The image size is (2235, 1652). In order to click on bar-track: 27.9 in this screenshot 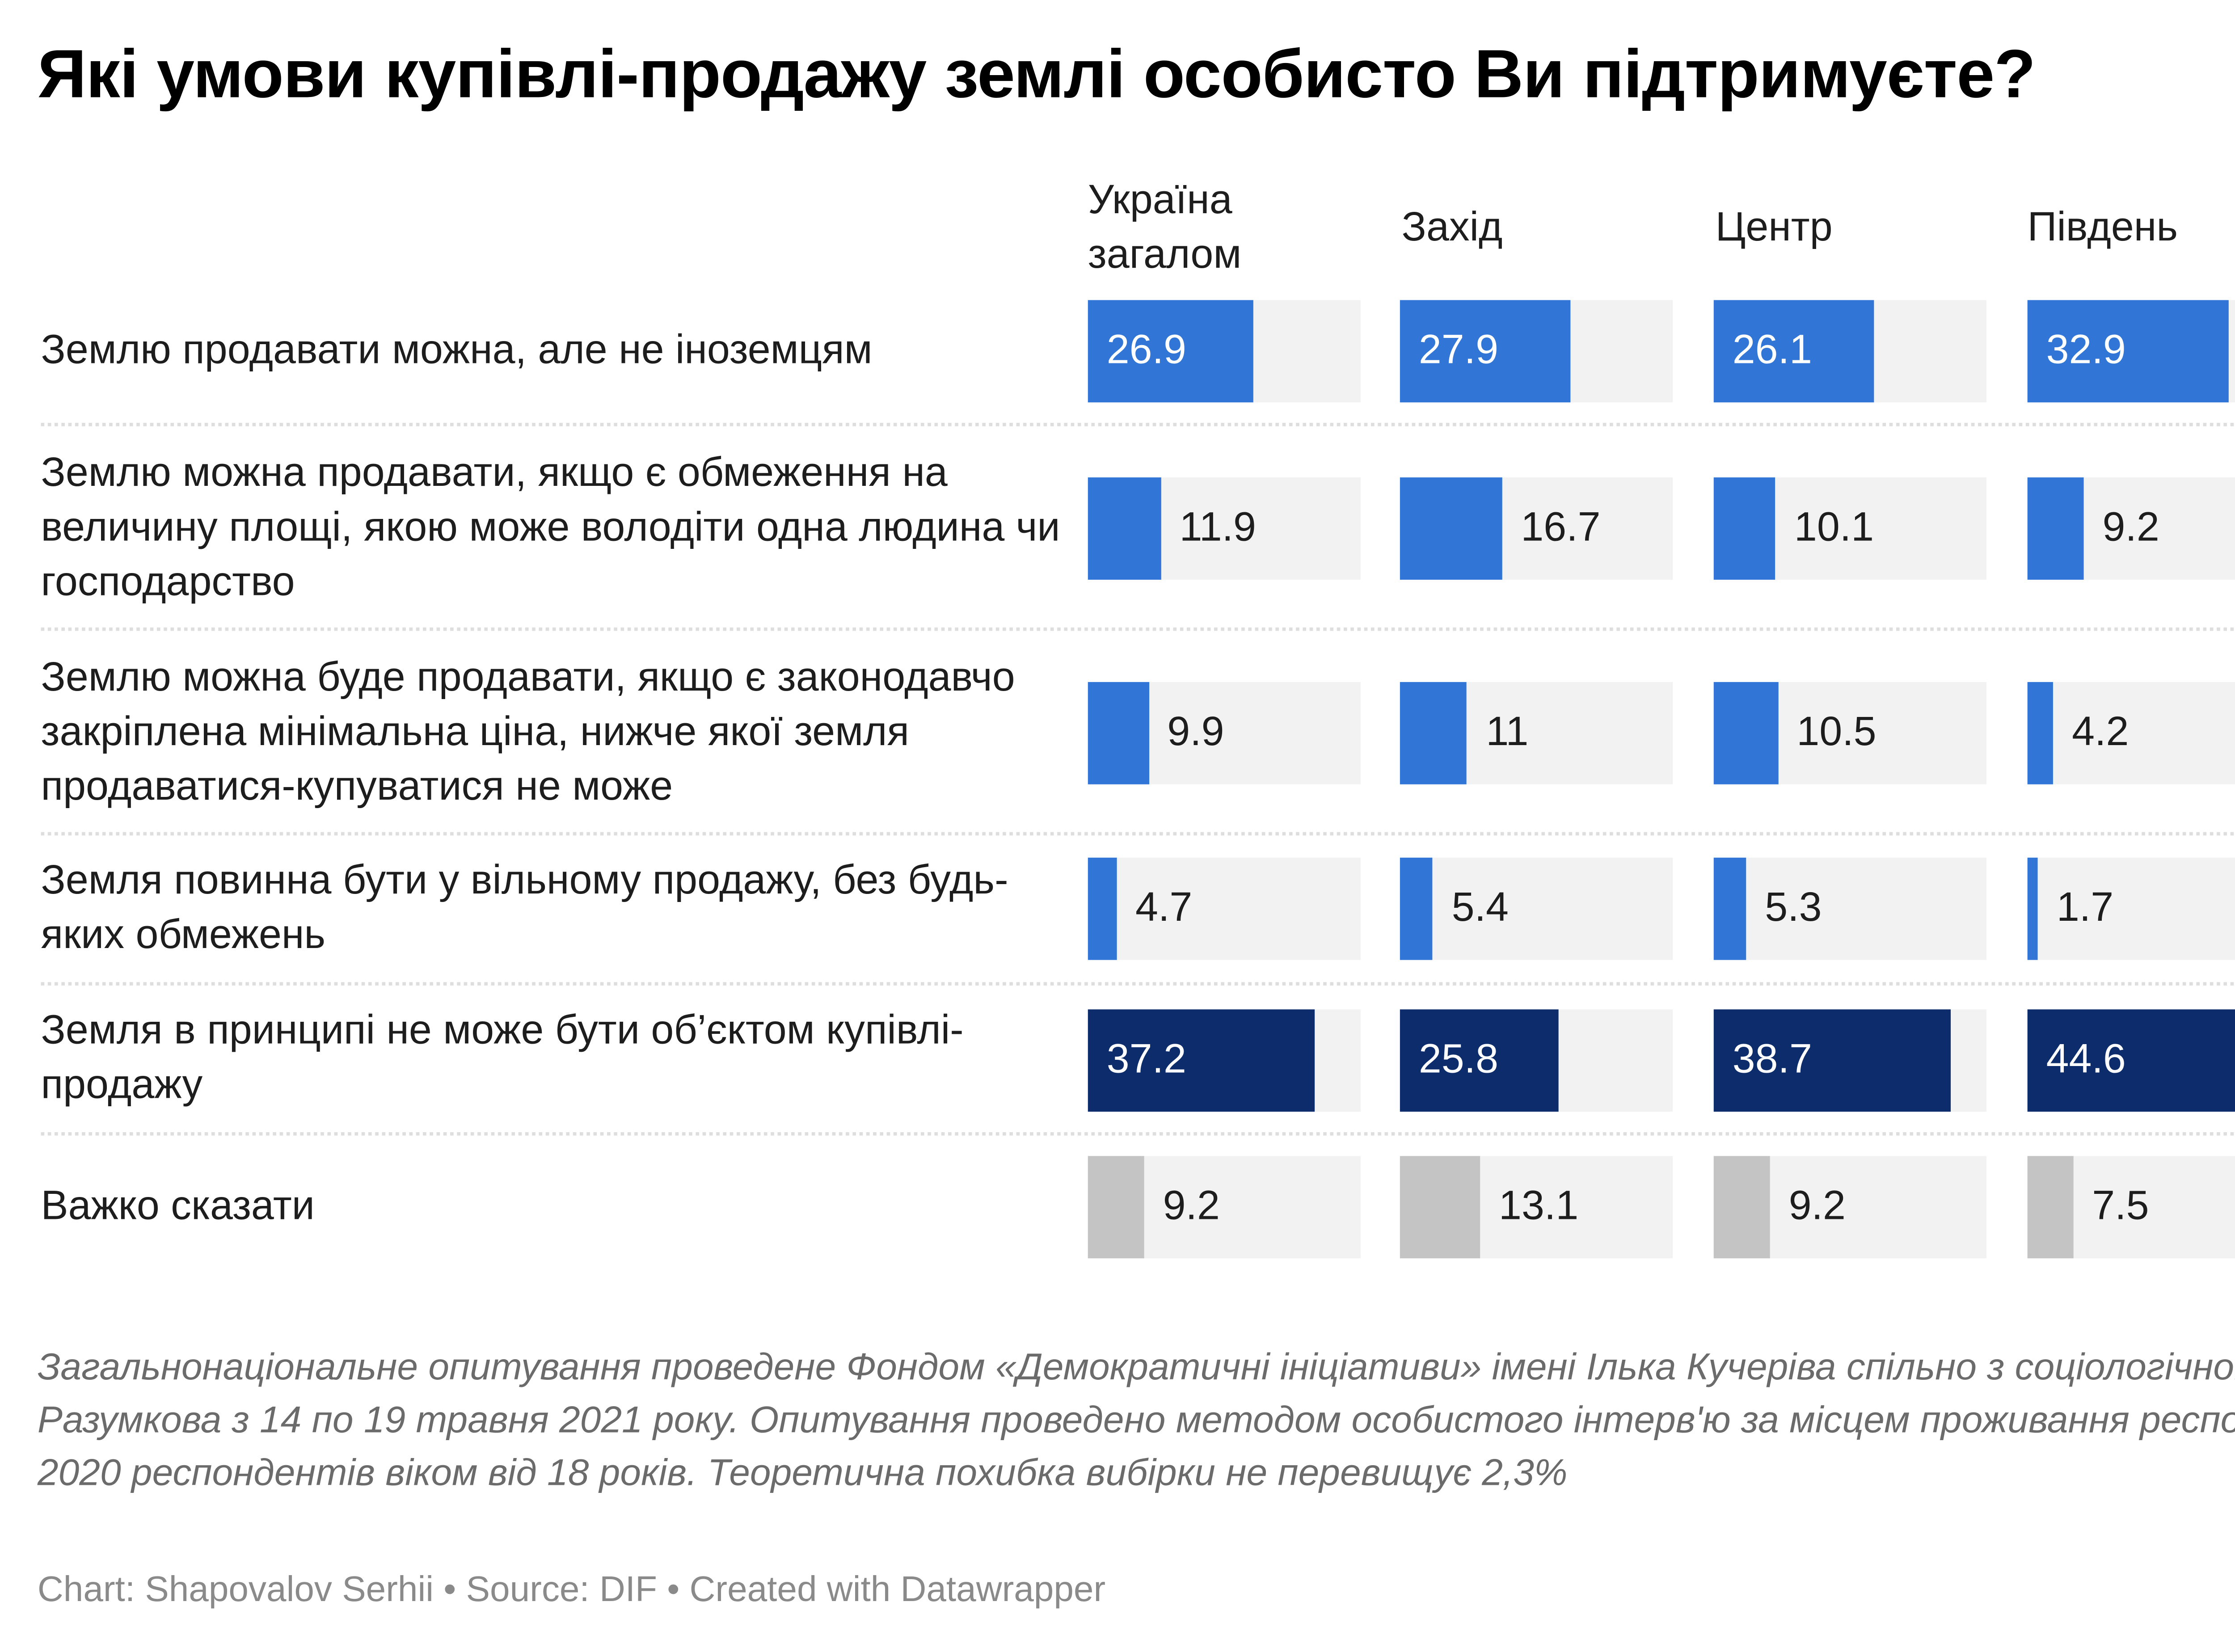, I will do `click(1536, 351)`.